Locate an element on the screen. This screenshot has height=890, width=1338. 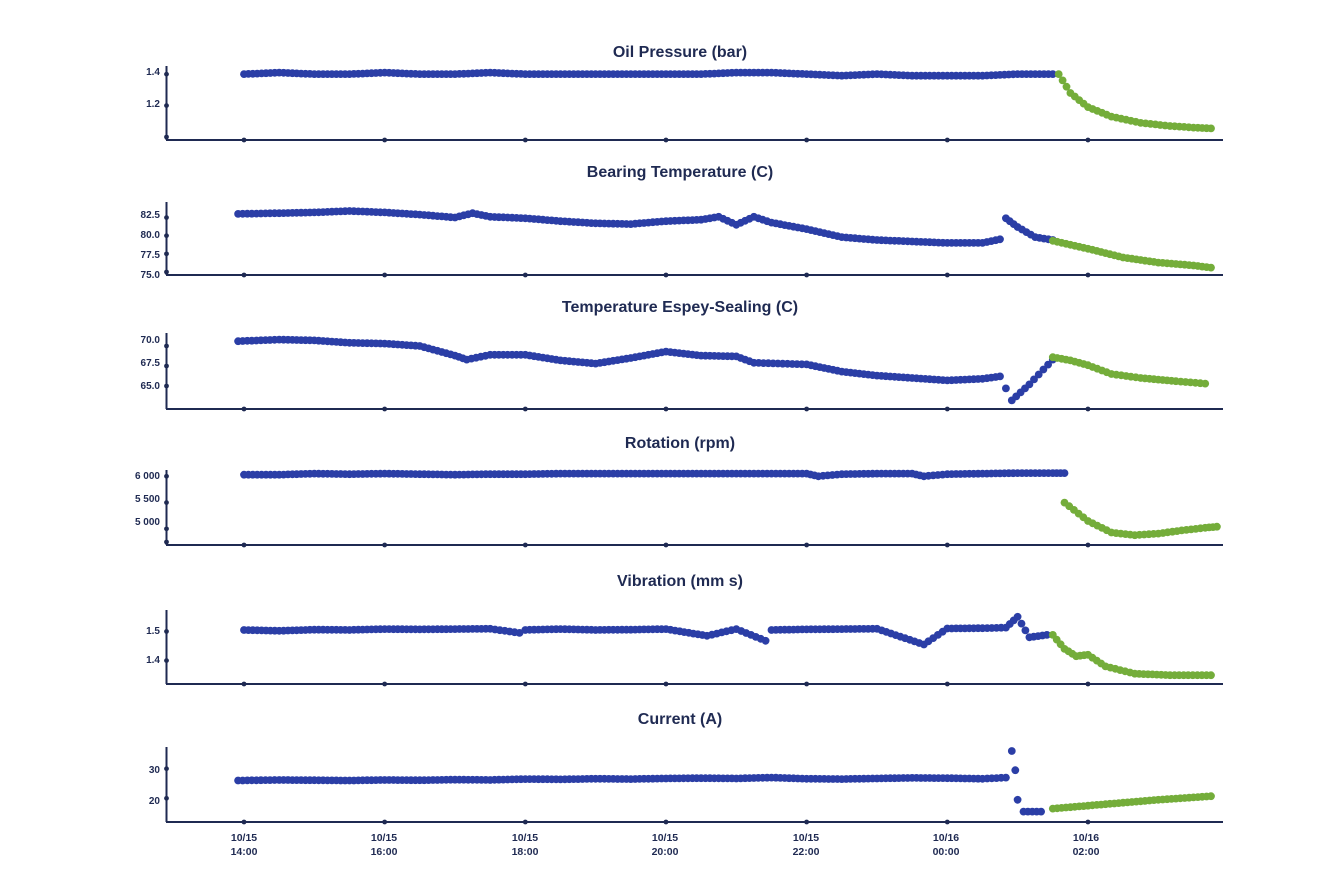
x-tick-time: 18:00 is located at coordinates (525, 852).